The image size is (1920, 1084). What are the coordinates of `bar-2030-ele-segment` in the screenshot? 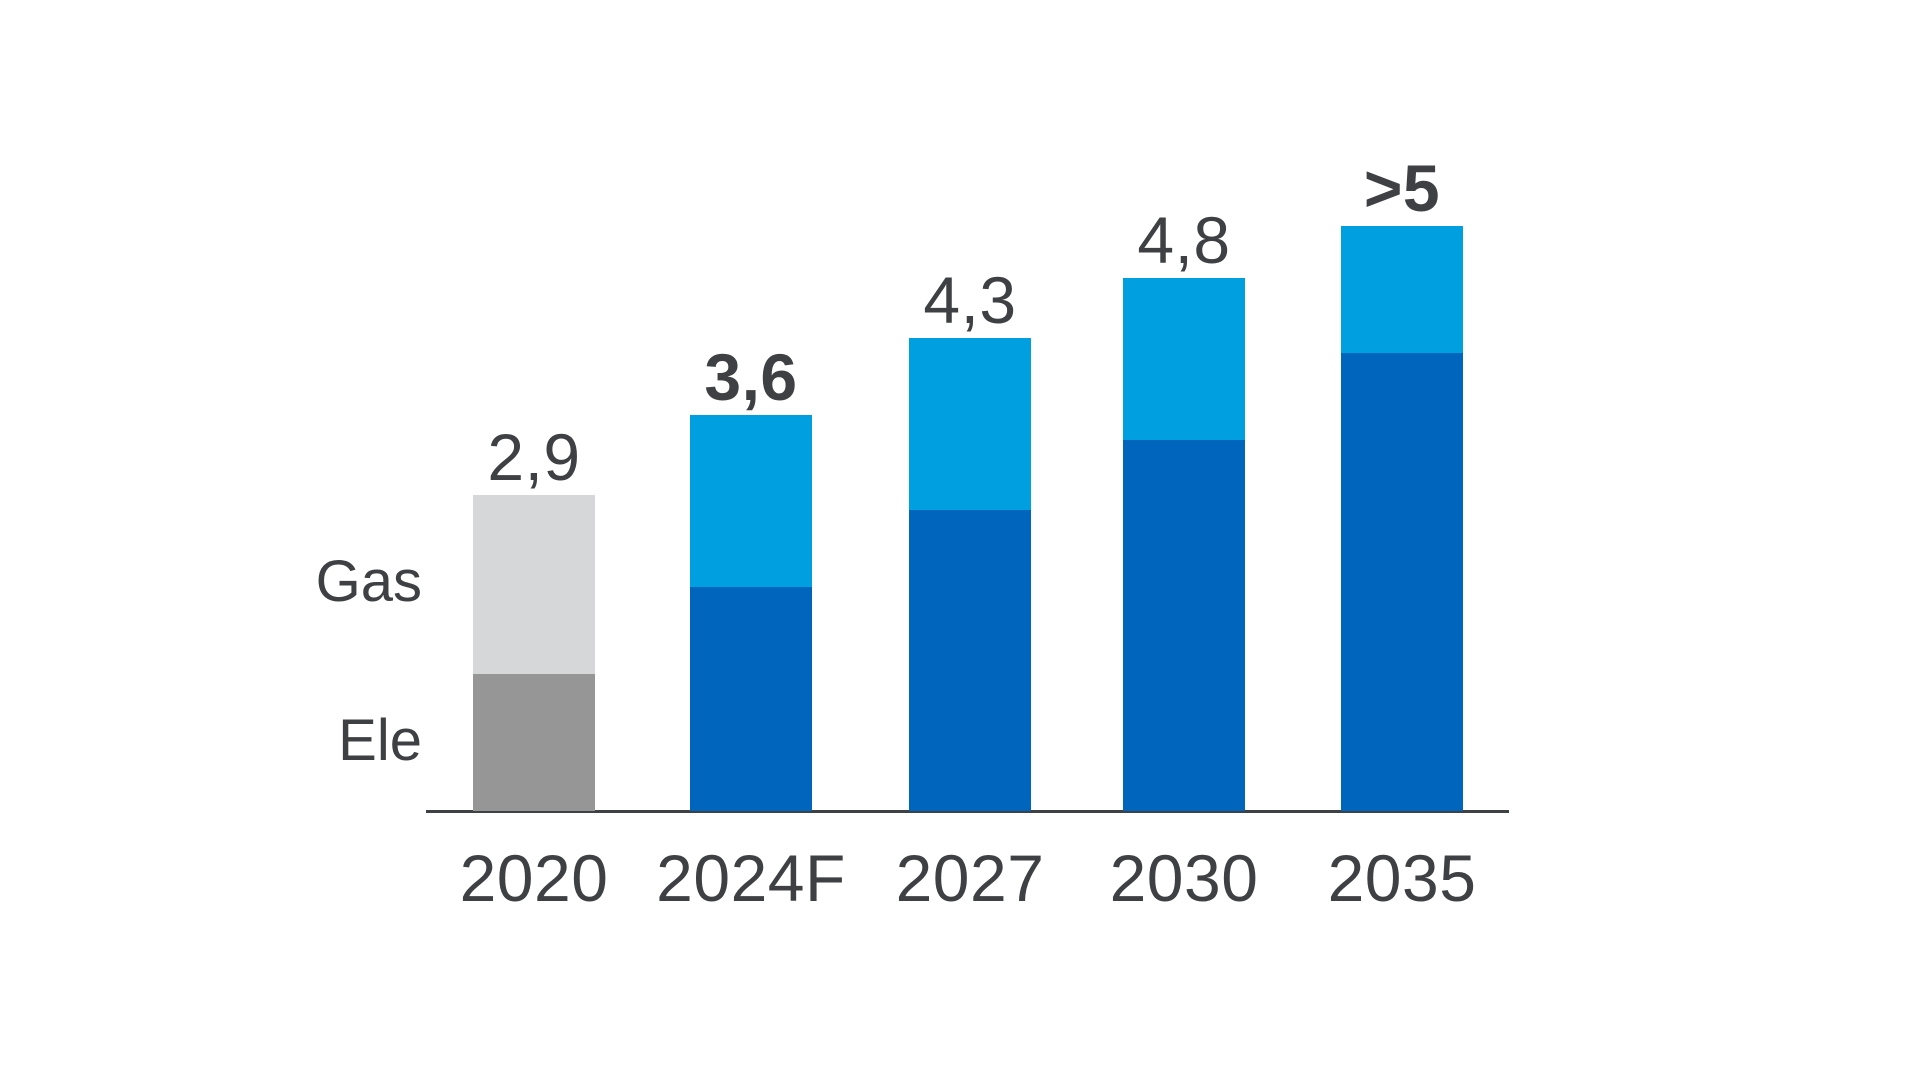 It's located at (1184, 625).